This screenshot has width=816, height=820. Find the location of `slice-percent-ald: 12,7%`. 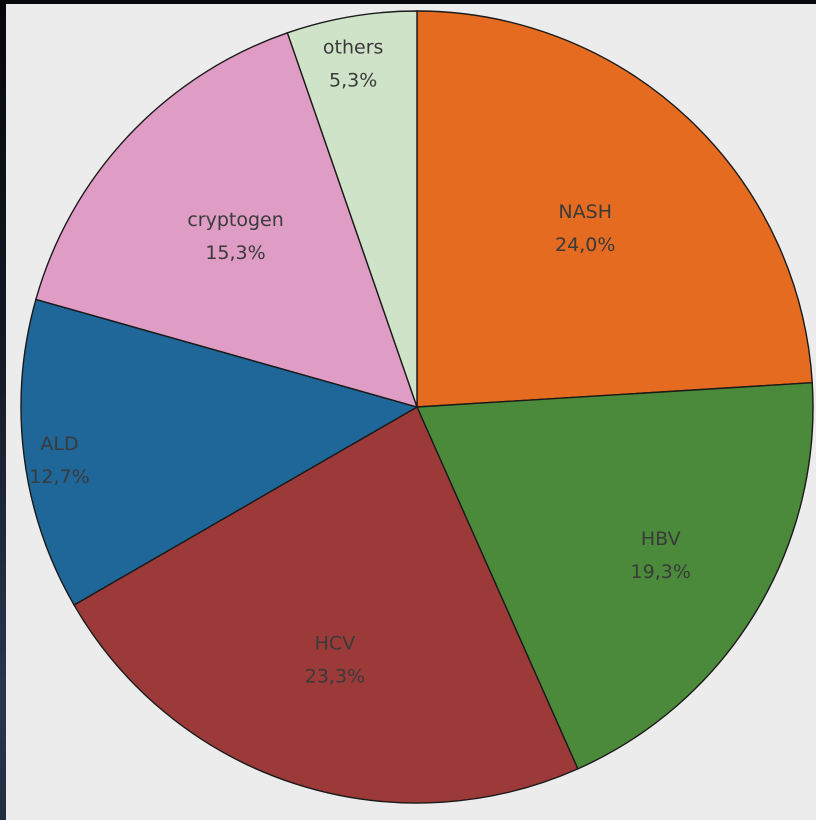

slice-percent-ald: 12,7% is located at coordinates (59, 477).